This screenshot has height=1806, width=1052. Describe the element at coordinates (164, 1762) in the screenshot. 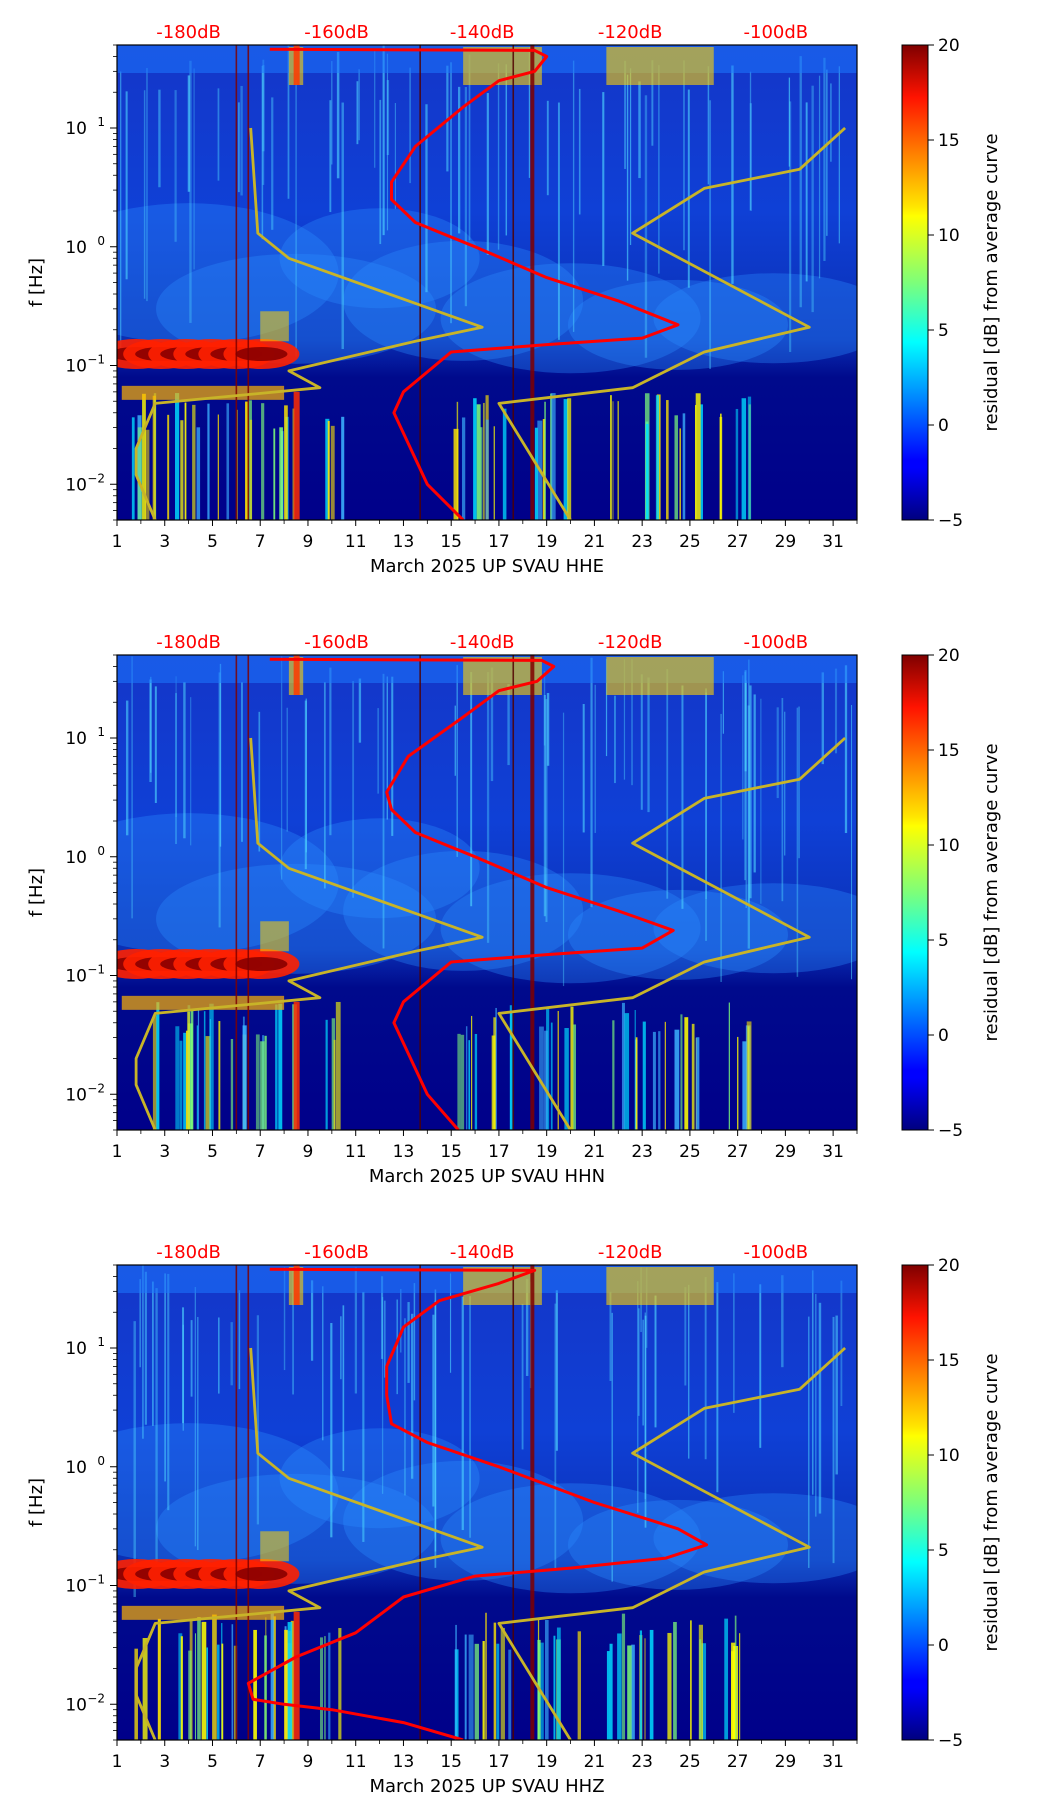

I see `x-tick-label: 3` at that location.